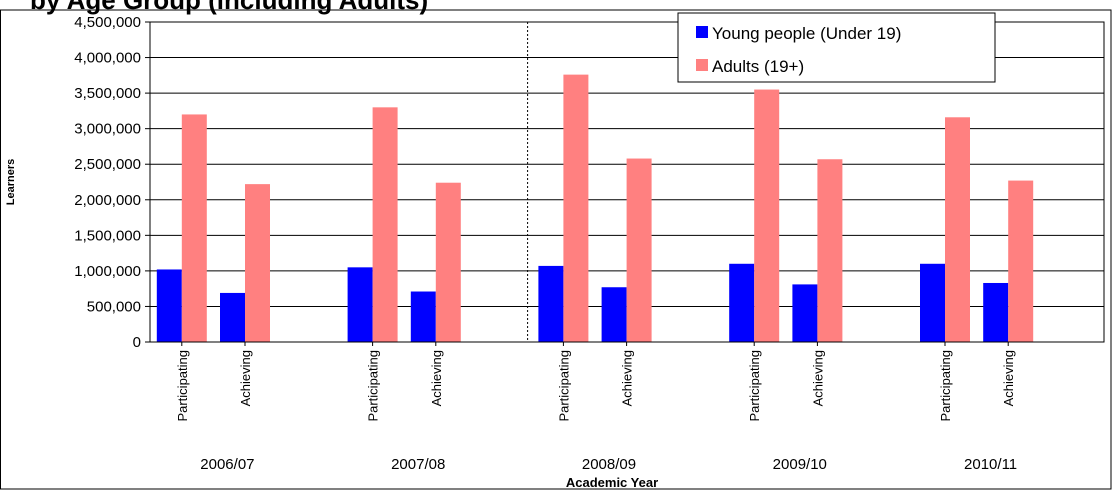 The height and width of the screenshot is (490, 1112). I want to click on legend-swatch-young, so click(702, 32).